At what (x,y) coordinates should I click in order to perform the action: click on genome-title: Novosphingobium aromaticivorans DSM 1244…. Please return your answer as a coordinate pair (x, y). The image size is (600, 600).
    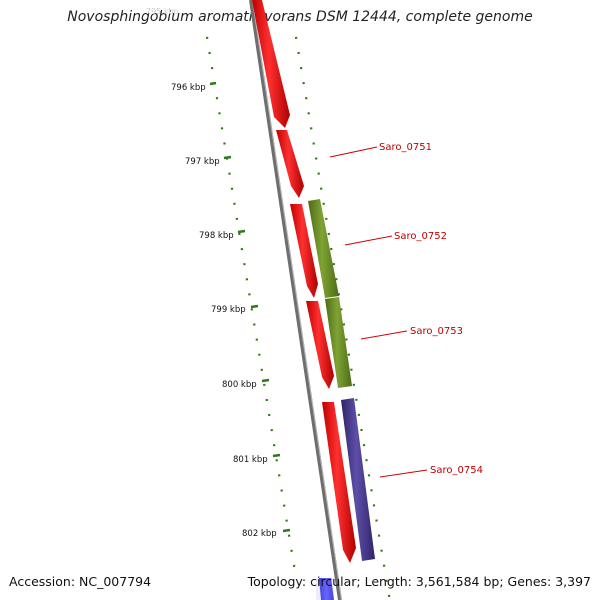
    Looking at the image, I should click on (300, 17).